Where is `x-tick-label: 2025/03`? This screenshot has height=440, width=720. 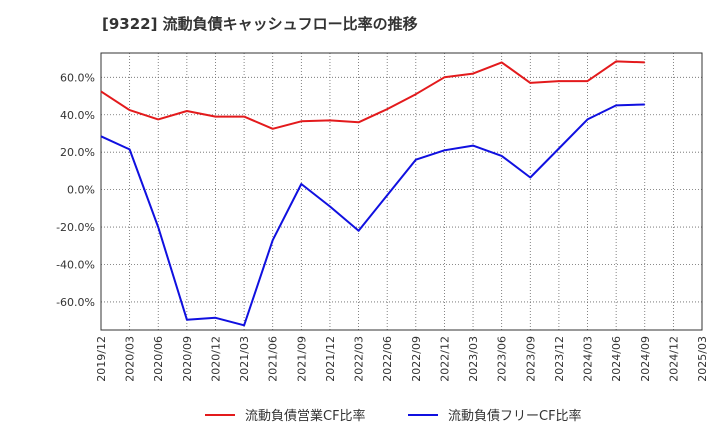 x-tick-label: 2025/03 is located at coordinates (702, 359).